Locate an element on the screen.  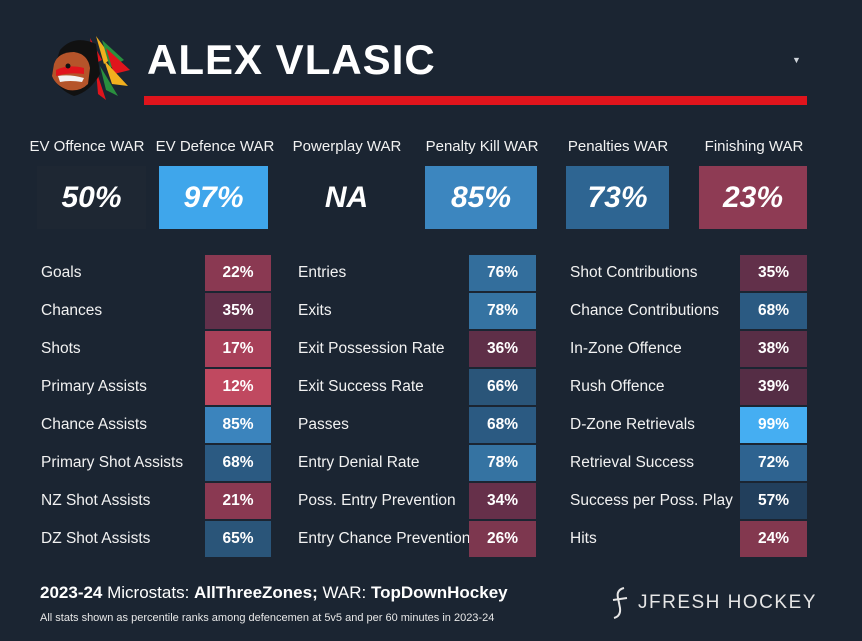
stat-label: Exits is located at coordinates (315, 310).